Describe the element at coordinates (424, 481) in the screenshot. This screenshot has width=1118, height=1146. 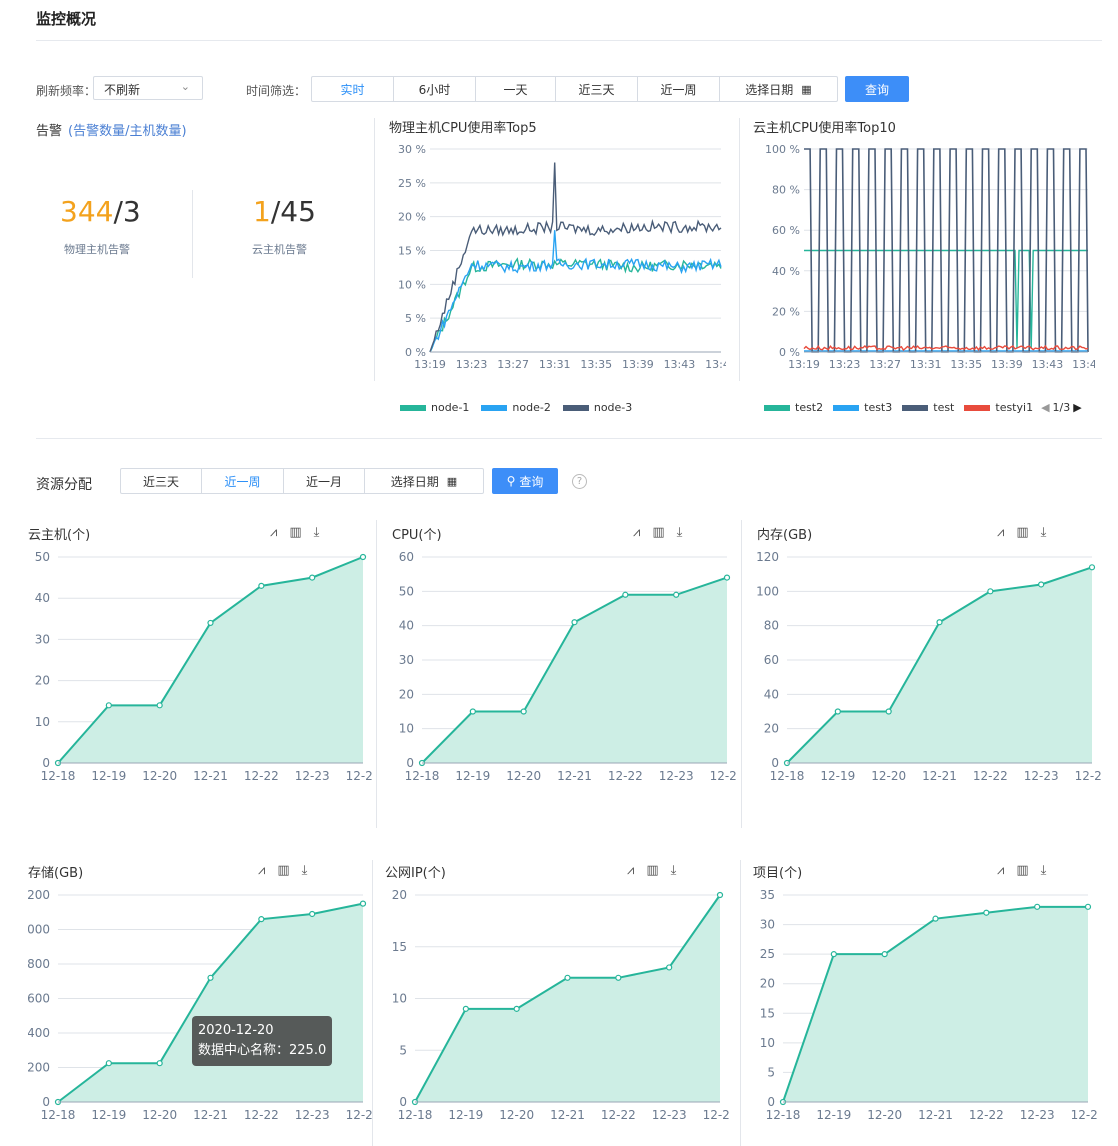
I see `resource-option-date: 选择日期 ▦` at that location.